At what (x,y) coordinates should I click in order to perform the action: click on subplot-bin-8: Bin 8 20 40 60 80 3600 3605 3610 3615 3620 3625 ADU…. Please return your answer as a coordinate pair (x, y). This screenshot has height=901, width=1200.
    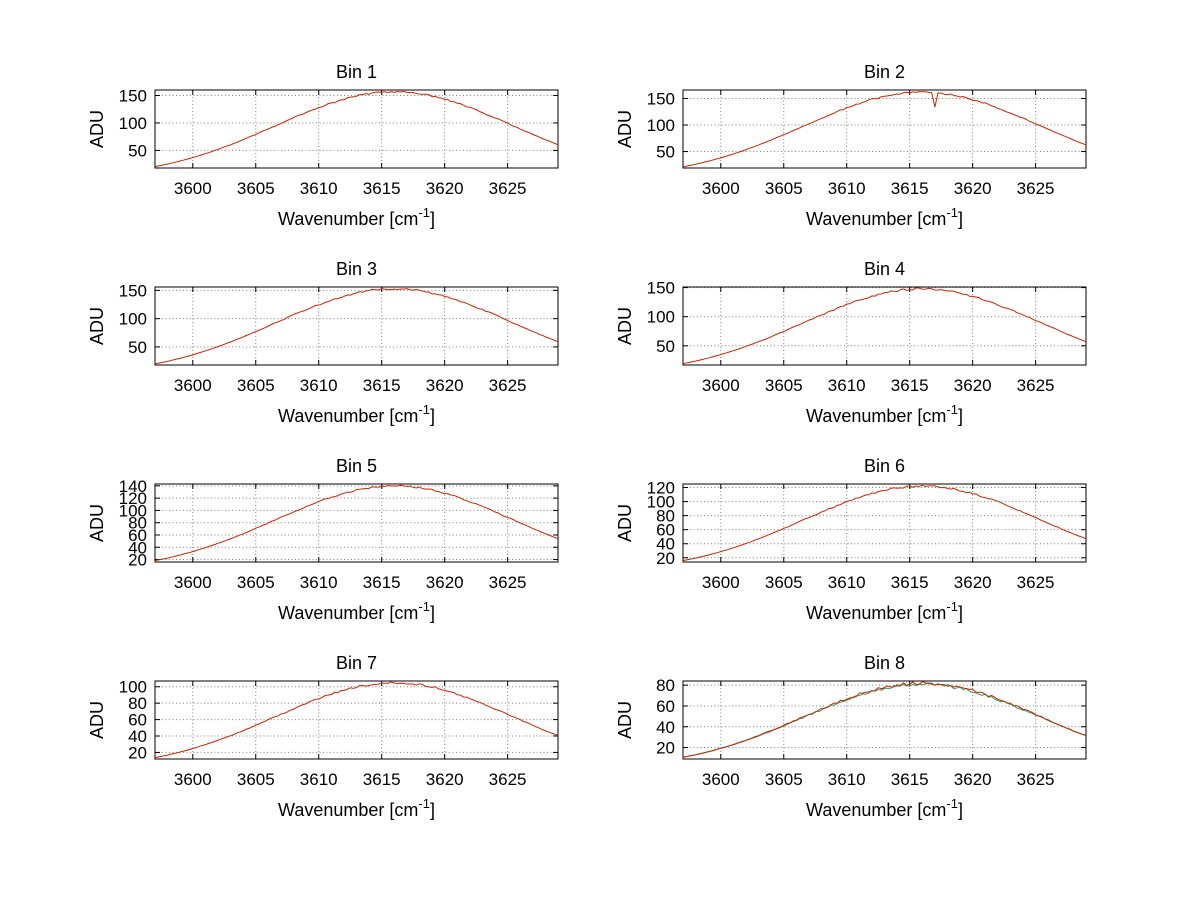
    Looking at the image, I should click on (851, 736).